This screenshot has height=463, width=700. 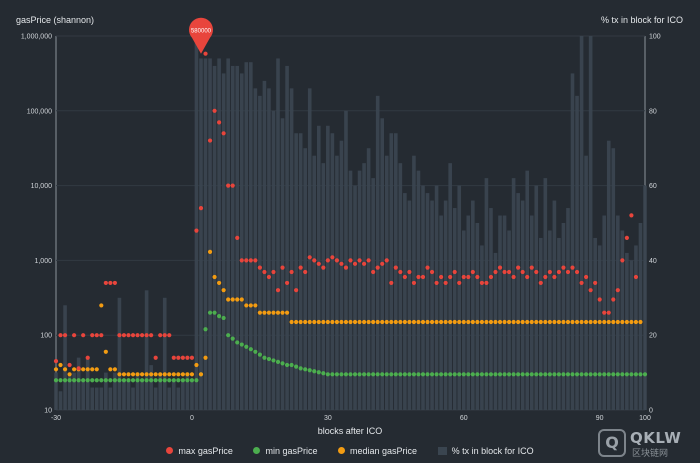 I want to click on y-left-tick-label: 100, so click(x=46, y=336).